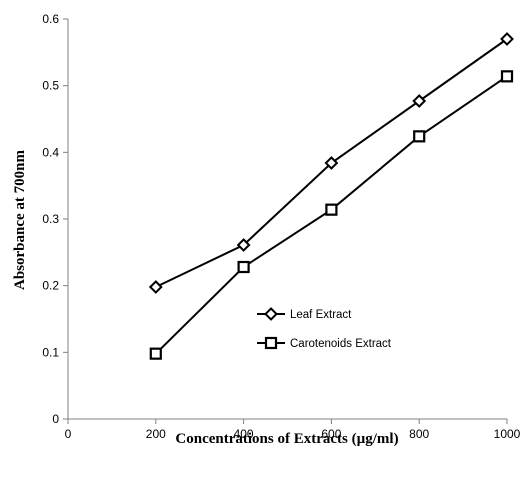 This screenshot has width=523, height=477. Describe the element at coordinates (156, 434) in the screenshot. I see `x-tick-label: 200` at that location.